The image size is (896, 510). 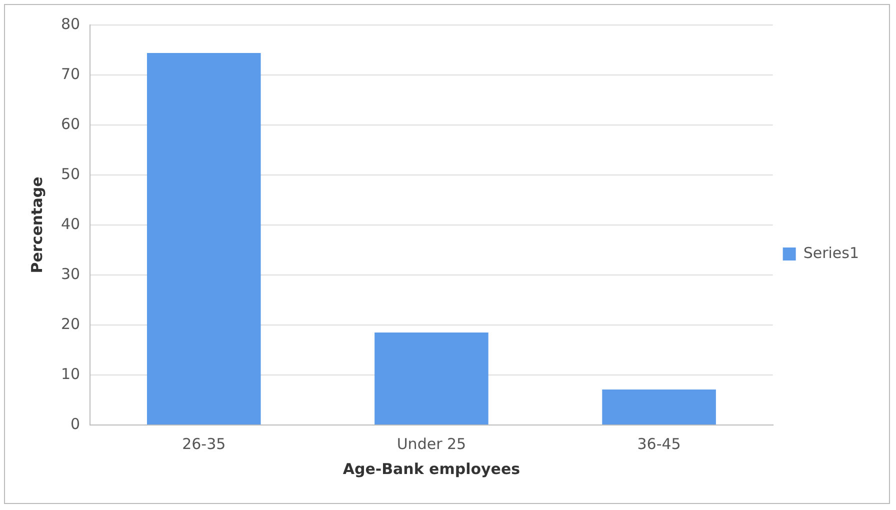 I want to click on y-tick-label: 30, so click(x=70, y=273).